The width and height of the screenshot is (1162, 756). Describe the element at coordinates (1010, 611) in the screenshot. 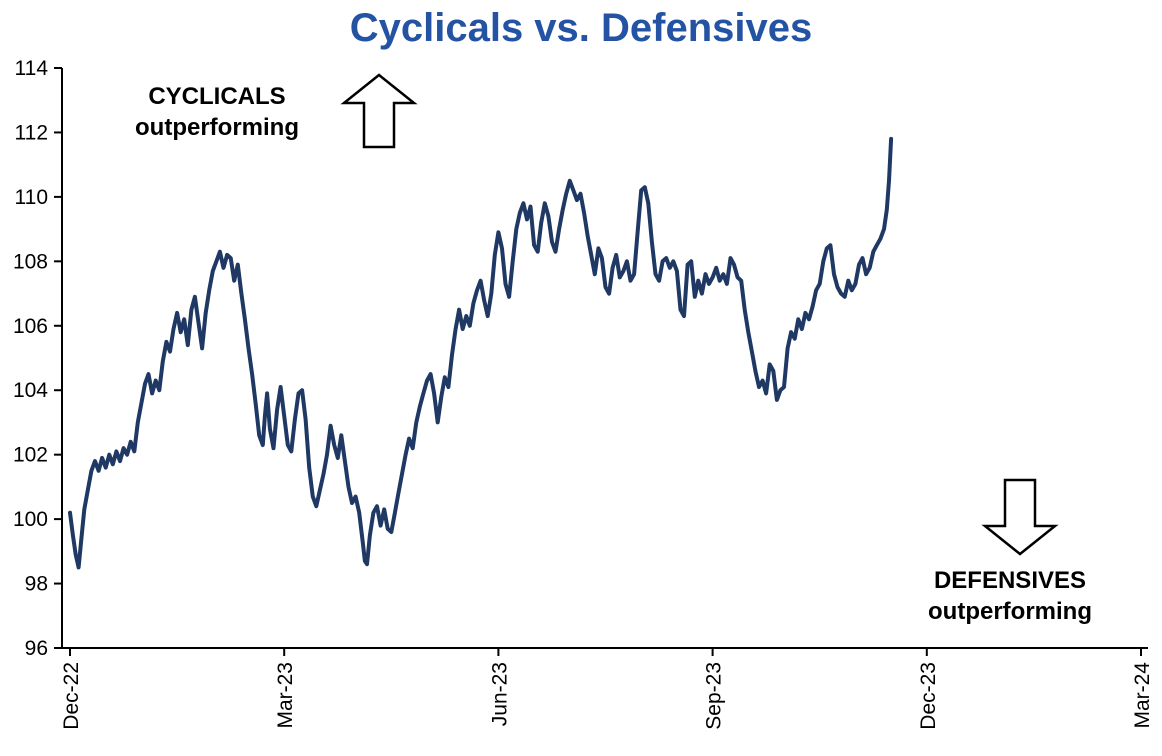

I see `annotation-defensives-line2: outperforming` at that location.